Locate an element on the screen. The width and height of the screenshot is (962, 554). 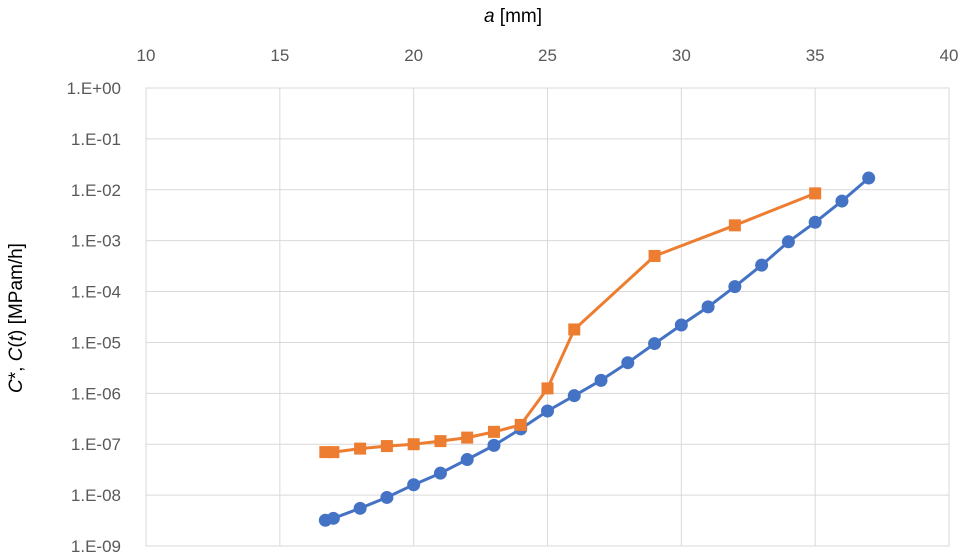
x-tick-label: 40 is located at coordinates (949, 55).